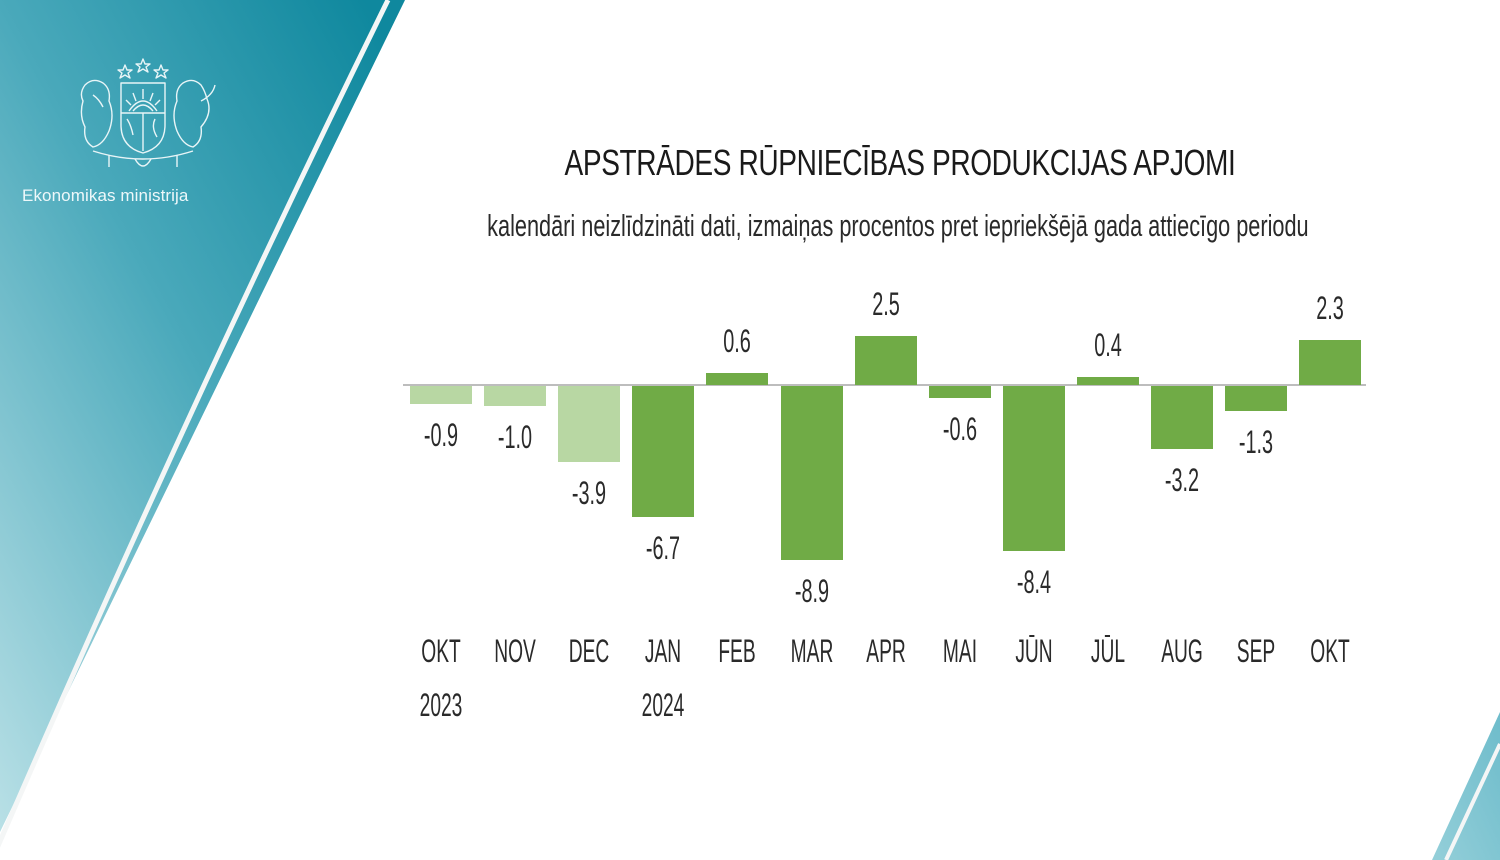 The height and width of the screenshot is (860, 1500). What do you see at coordinates (885, 304) in the screenshot?
I see `value-label: 2.5` at bounding box center [885, 304].